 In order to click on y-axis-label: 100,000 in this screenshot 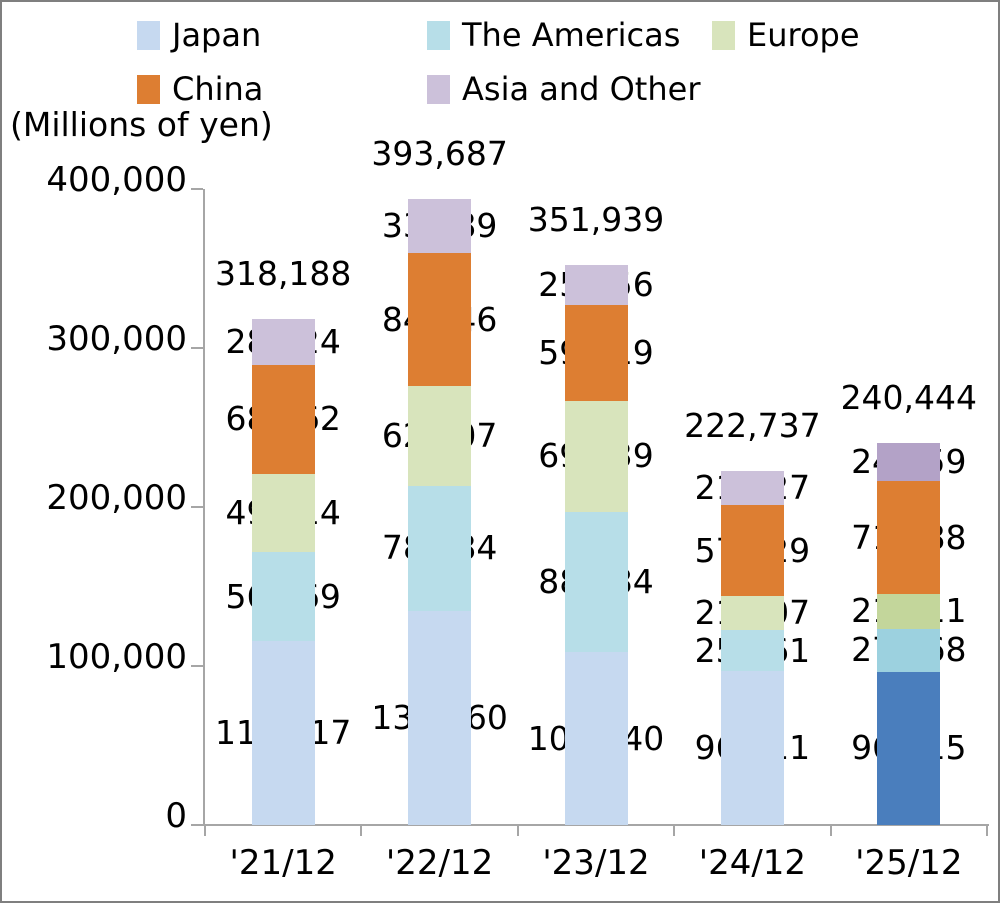, I will do `click(116, 657)`.